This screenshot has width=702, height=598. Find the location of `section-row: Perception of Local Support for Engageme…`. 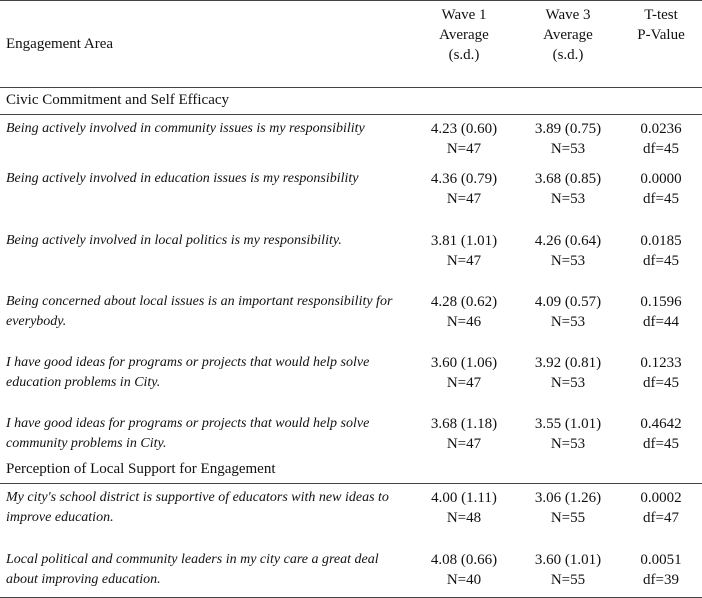

section-row: Perception of Local Support for Engageme… is located at coordinates (351, 470).